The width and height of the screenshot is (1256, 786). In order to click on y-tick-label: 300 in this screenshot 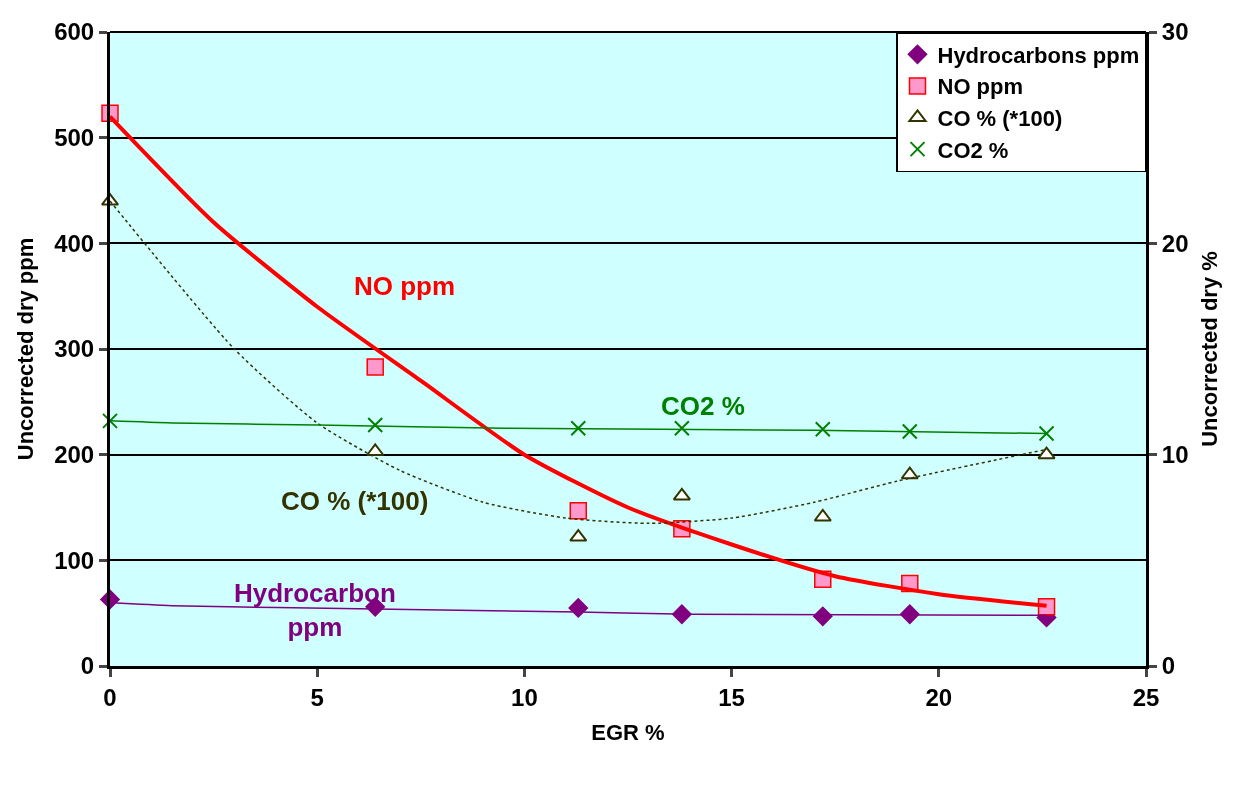, I will do `click(74, 349)`.